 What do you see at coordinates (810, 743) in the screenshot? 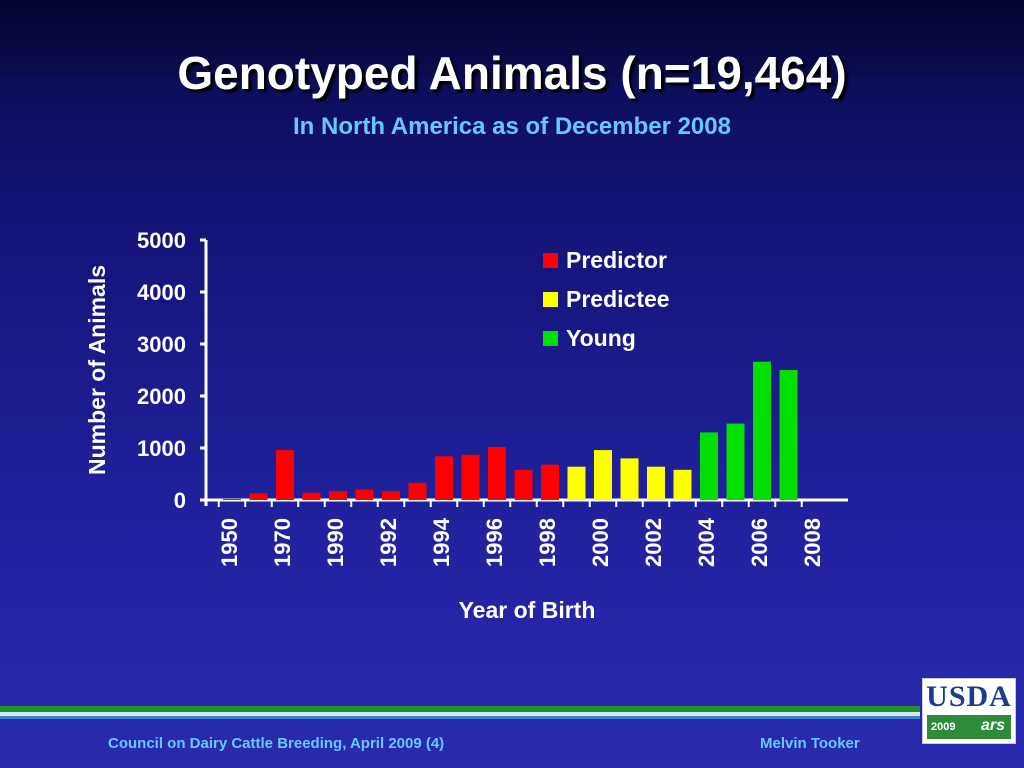
I see `footer-author: Melvin Tooker` at bounding box center [810, 743].